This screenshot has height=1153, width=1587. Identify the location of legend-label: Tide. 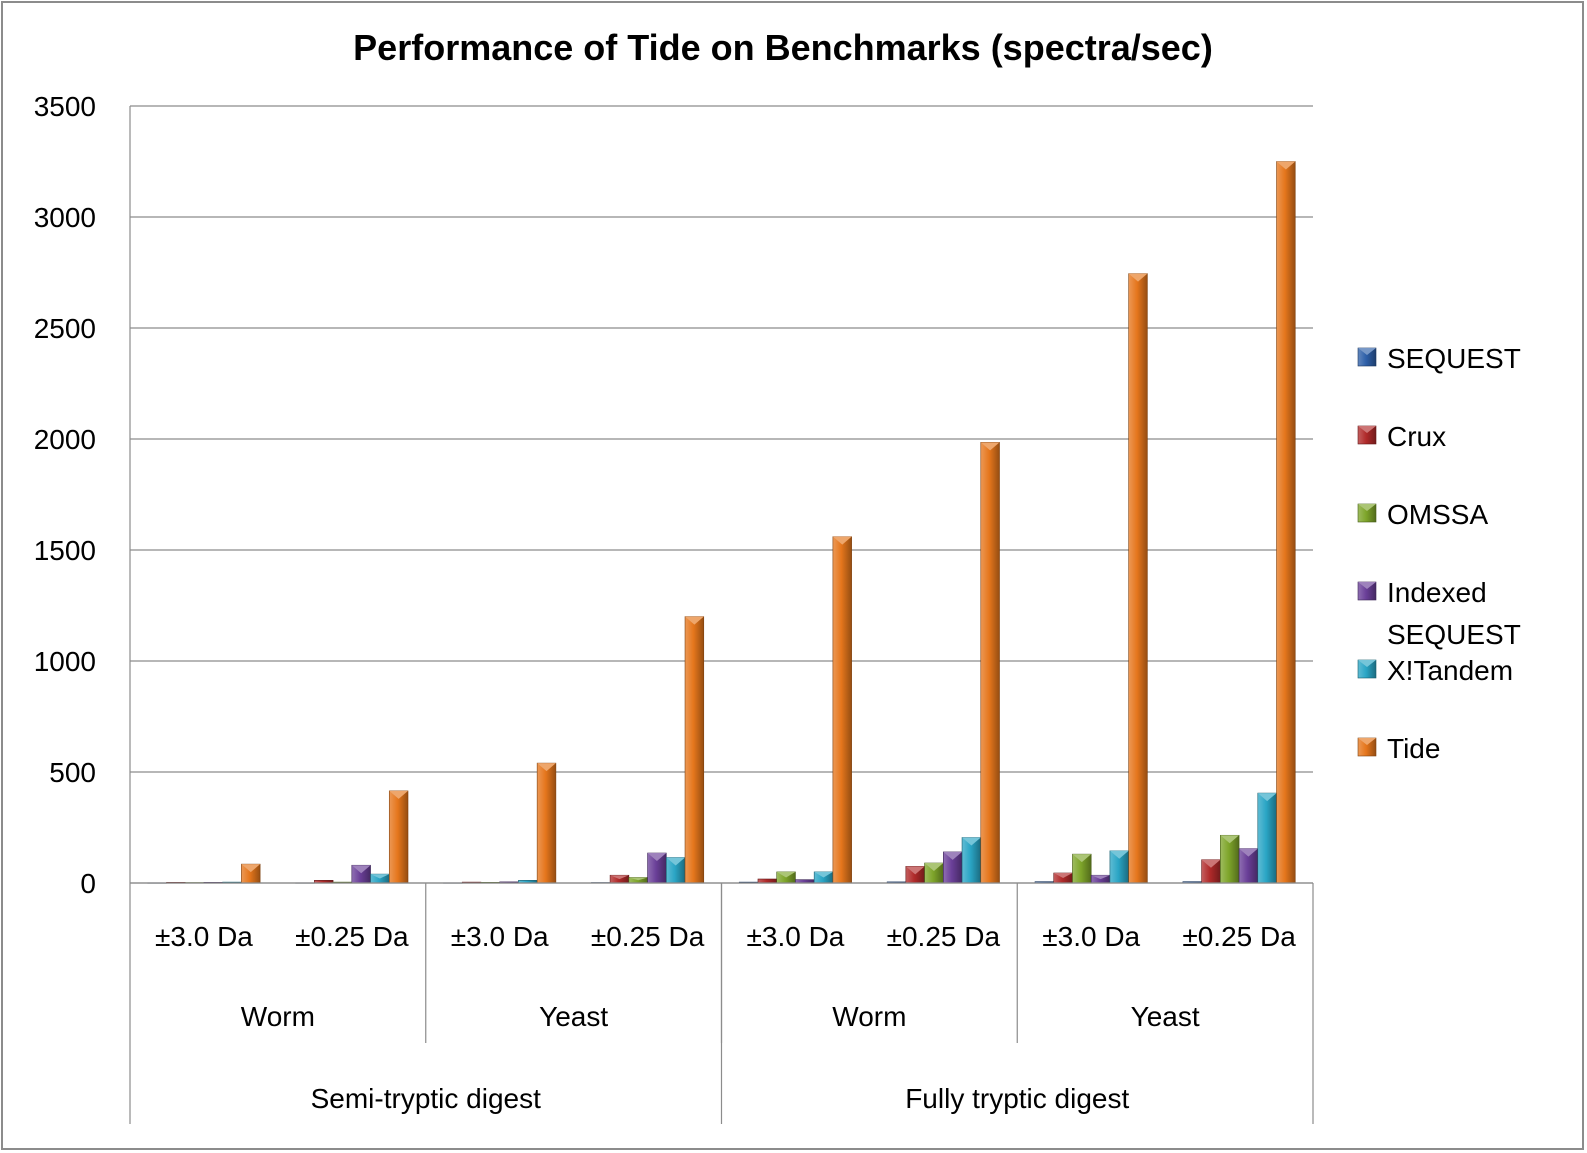
(1413, 748).